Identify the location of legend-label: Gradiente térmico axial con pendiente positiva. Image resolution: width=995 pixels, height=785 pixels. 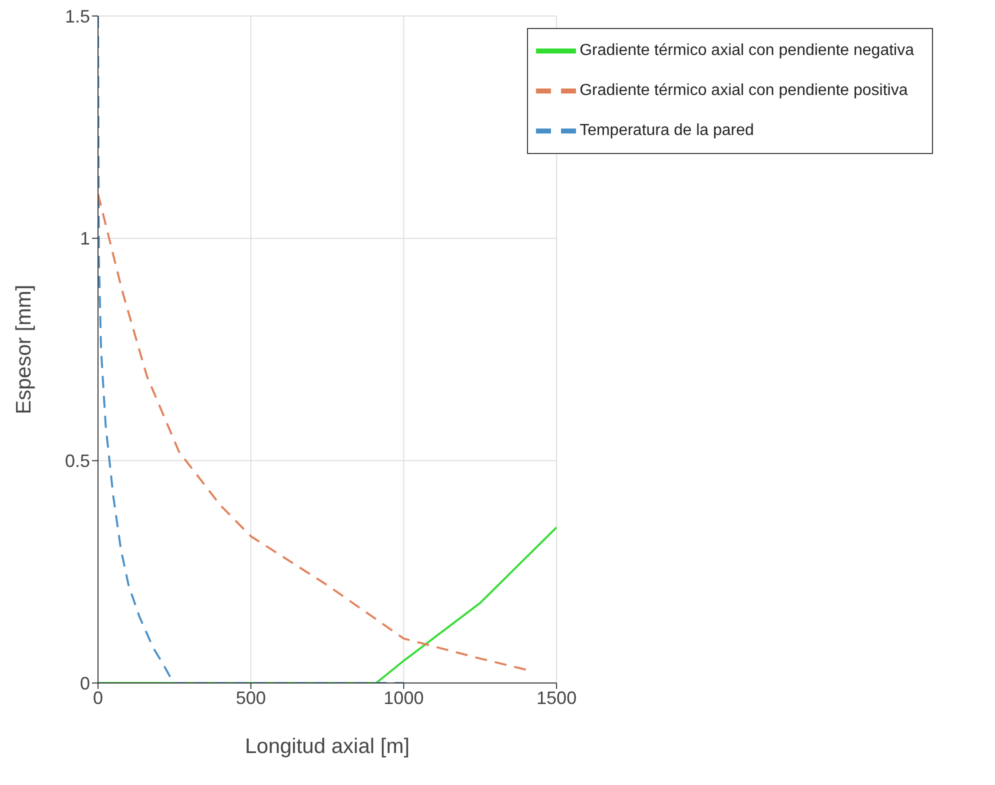
(744, 91).